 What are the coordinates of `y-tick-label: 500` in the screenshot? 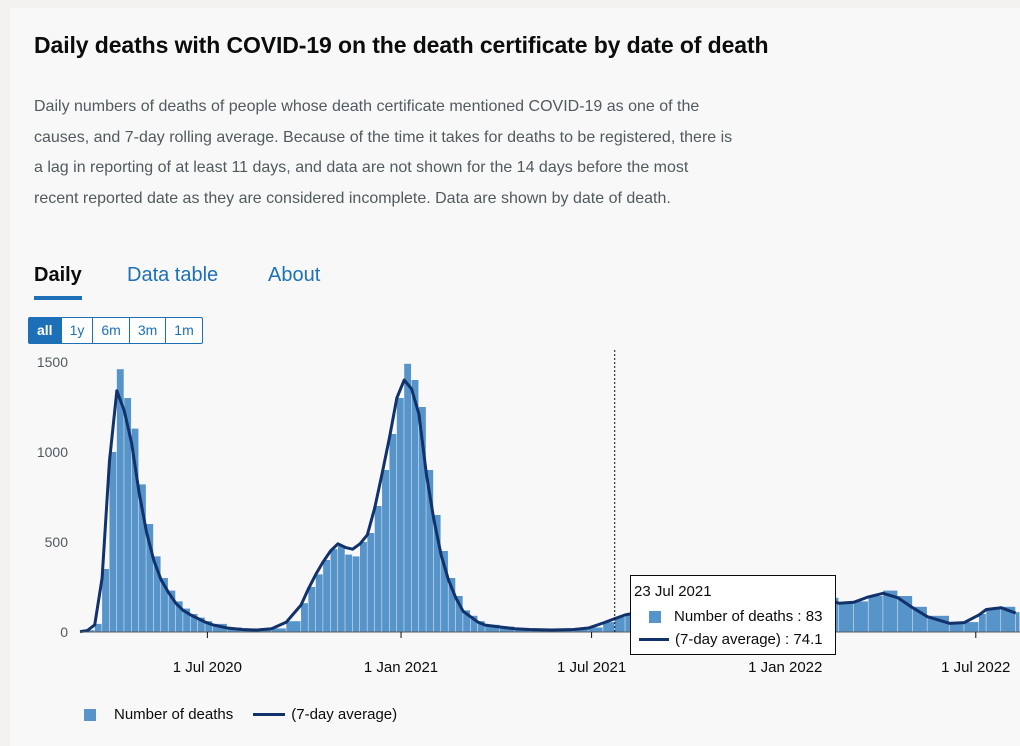 It's located at (57, 542).